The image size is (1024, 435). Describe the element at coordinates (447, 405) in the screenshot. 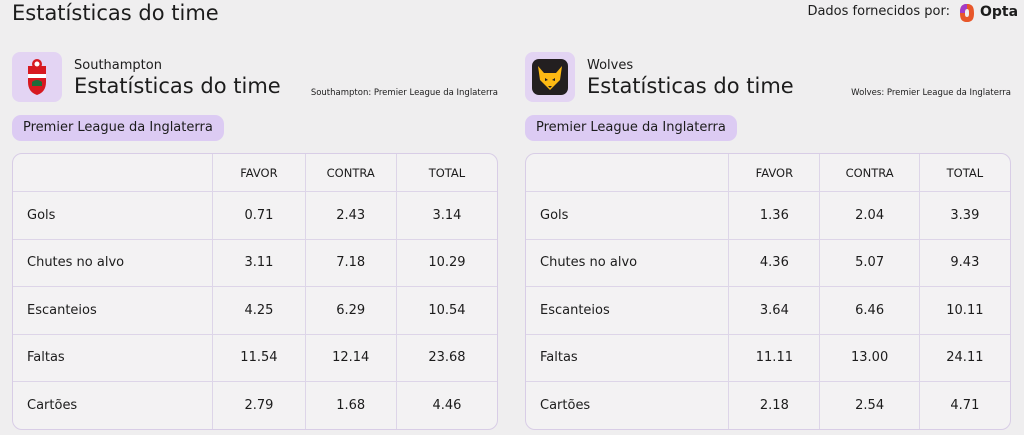

I see `stat-value: 4.46` at that location.